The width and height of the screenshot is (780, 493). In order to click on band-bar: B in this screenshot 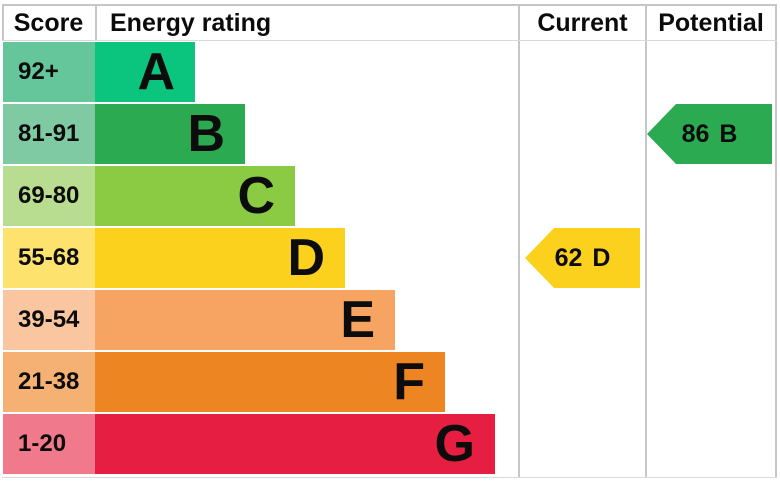, I will do `click(170, 134)`.